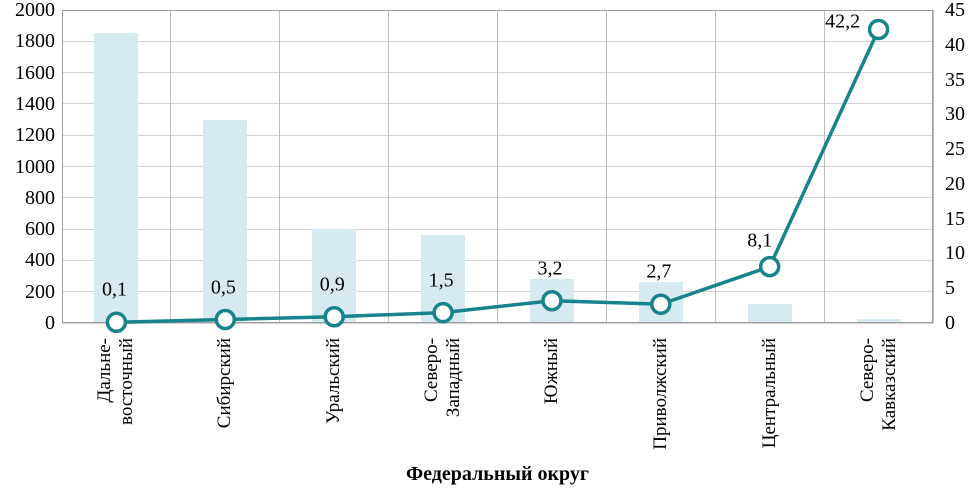 This screenshot has width=976, height=496. I want to click on right-axis-tick-20: 20, so click(955, 183).